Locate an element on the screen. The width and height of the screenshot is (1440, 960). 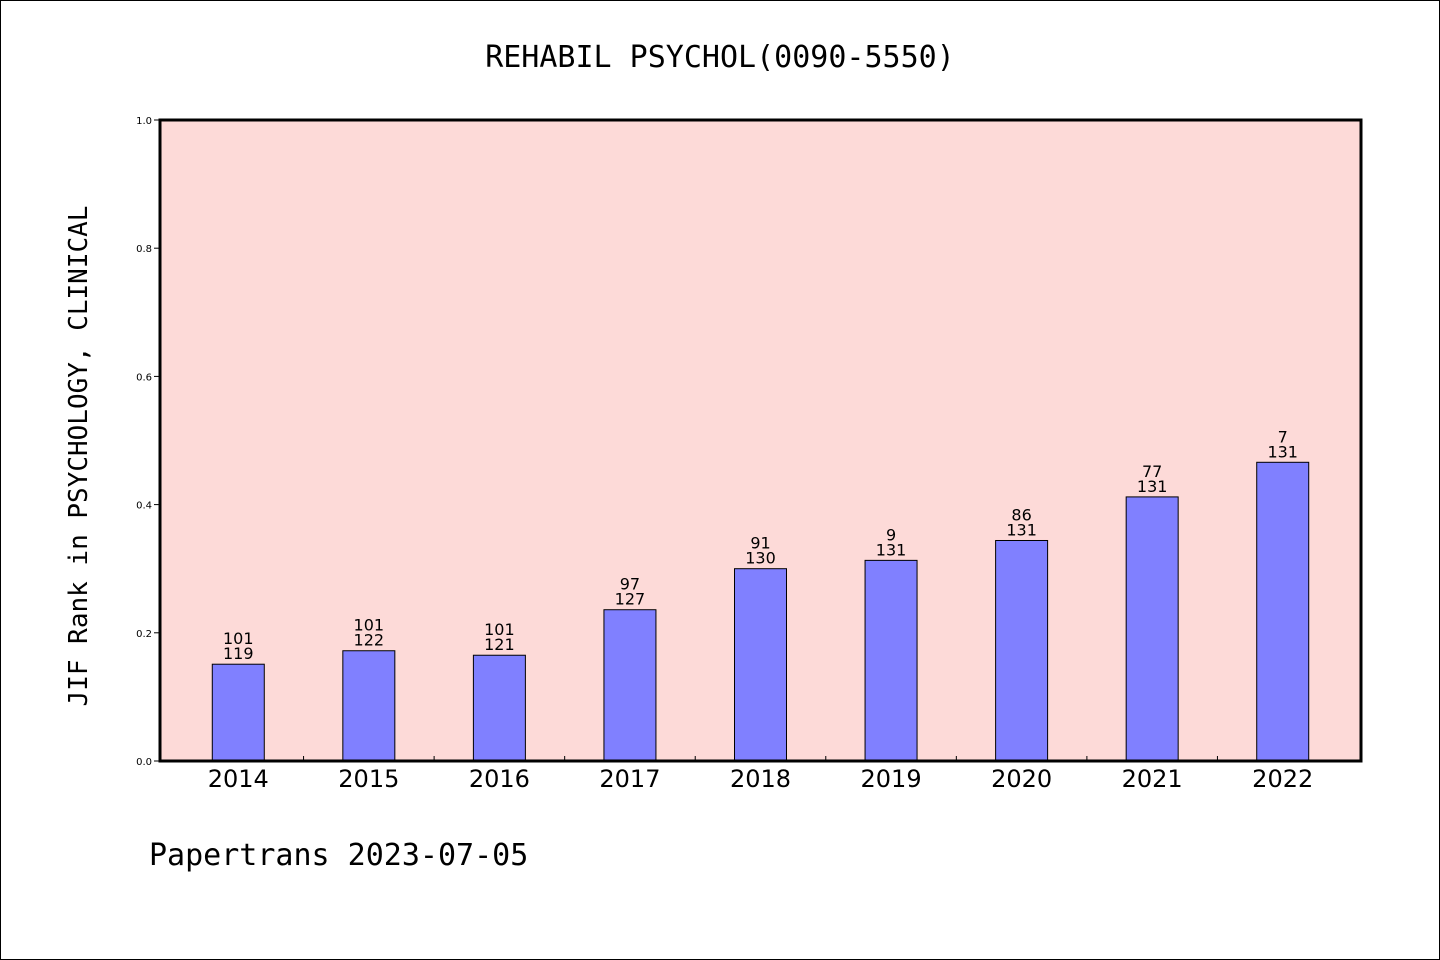
x-axis-ticks: 2014 2015 2016 2017 2018 2019 2020 2021 2022 is located at coordinates (760, 774).